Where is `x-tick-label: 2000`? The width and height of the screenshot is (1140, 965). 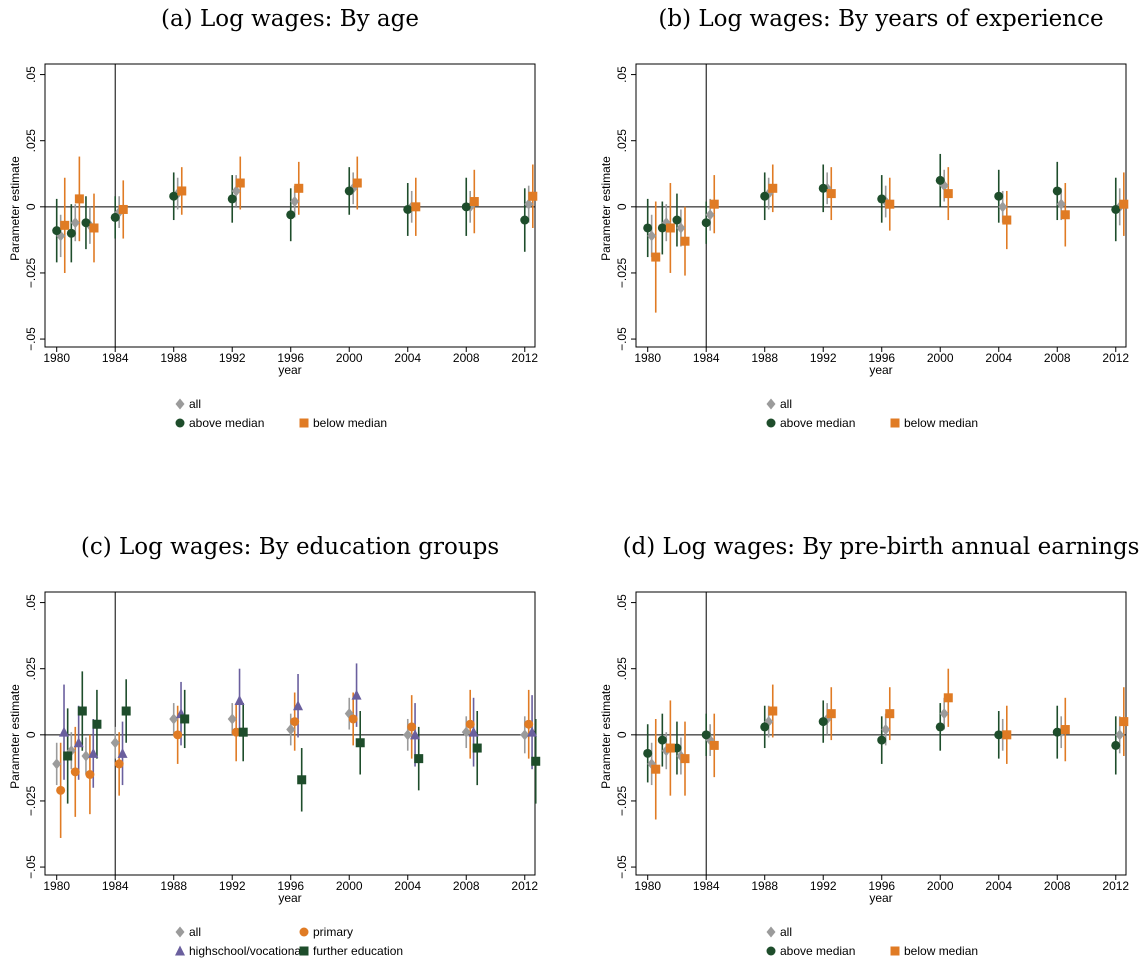 x-tick-label: 2000 is located at coordinates (940, 358).